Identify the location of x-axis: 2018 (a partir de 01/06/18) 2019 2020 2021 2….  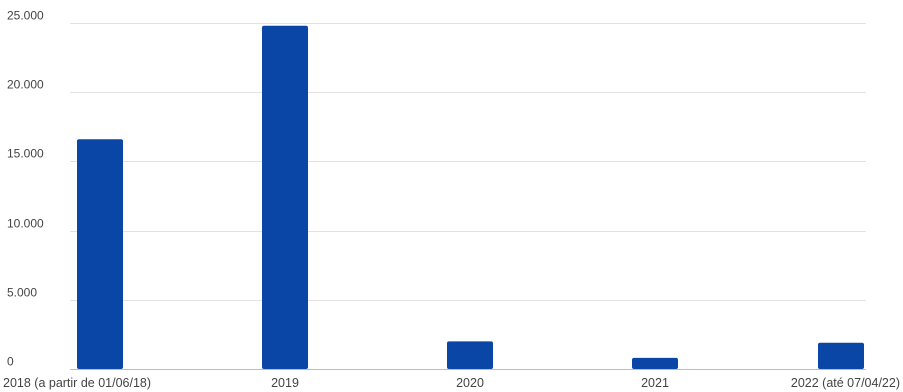
(451, 383).